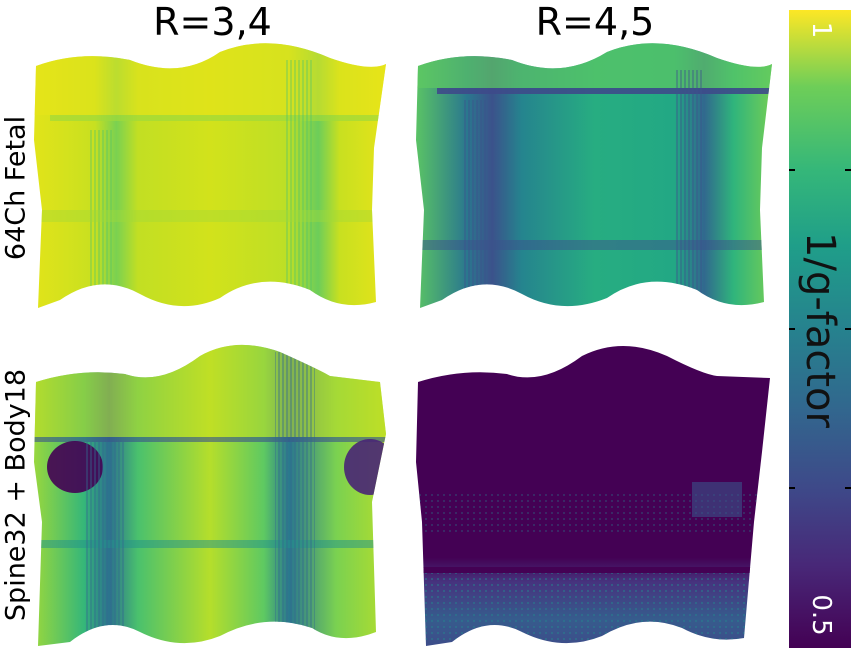 Image resolution: width=852 pixels, height=652 pixels. I want to click on colorbar, so click(820, 329).